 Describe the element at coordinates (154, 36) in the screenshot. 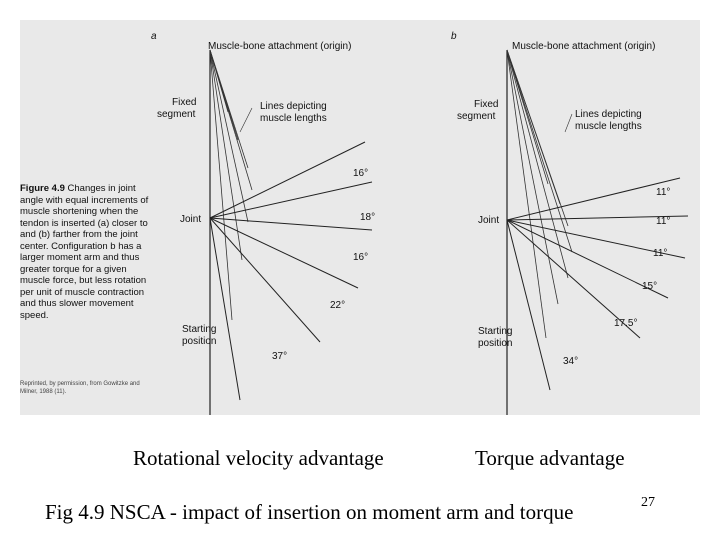

I see `panel-a-letter: a` at that location.